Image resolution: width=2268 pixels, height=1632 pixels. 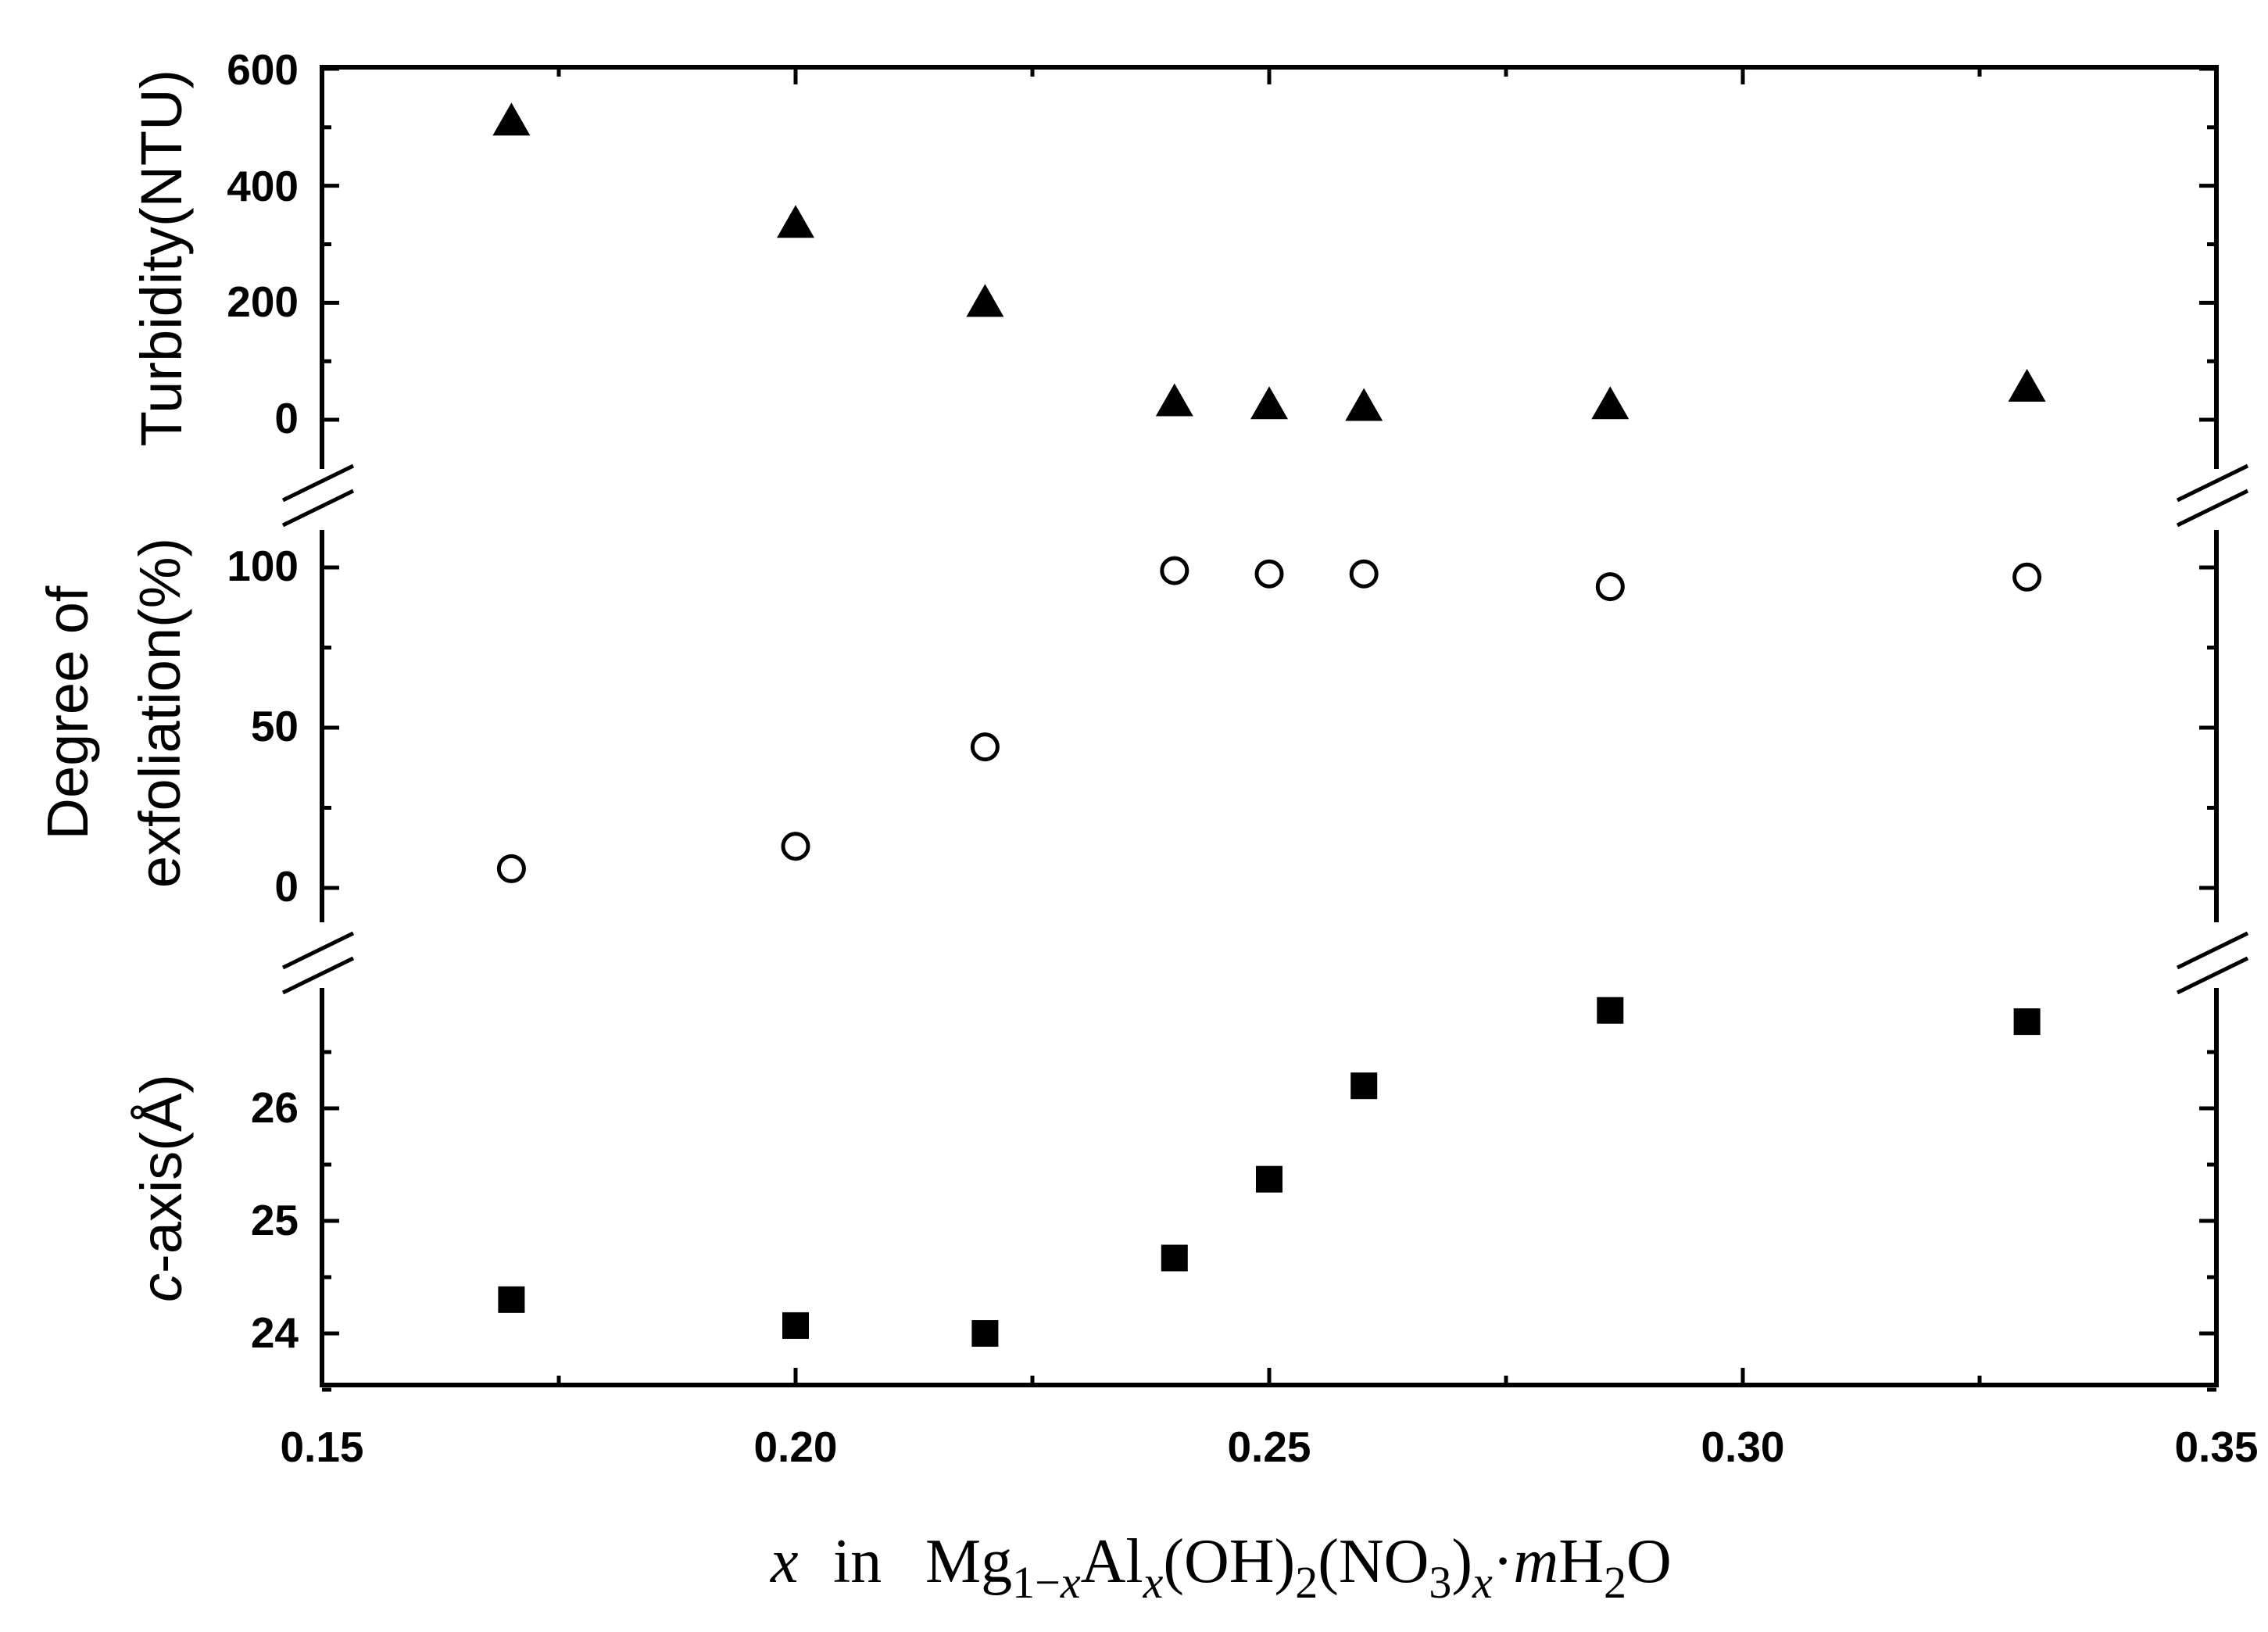 I want to click on y-tick-labels-exfoliation: 0 50 100, so click(x=263, y=726).